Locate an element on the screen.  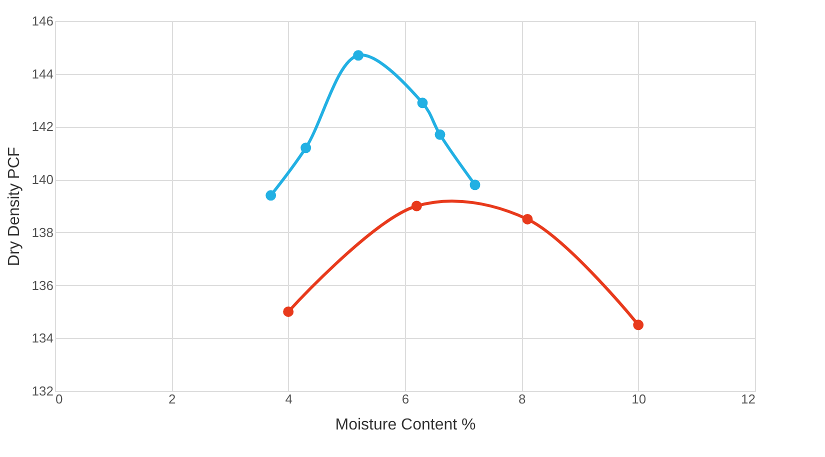
x-tick-label: 10 is located at coordinates (639, 399).